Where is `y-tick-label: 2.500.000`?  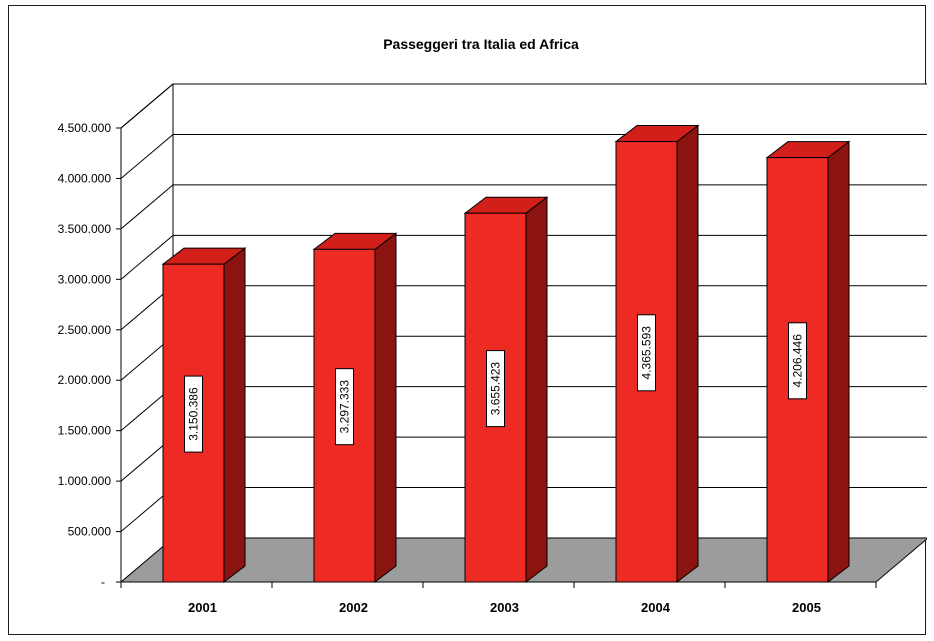
y-tick-label: 2.500.000 is located at coordinates (85, 330).